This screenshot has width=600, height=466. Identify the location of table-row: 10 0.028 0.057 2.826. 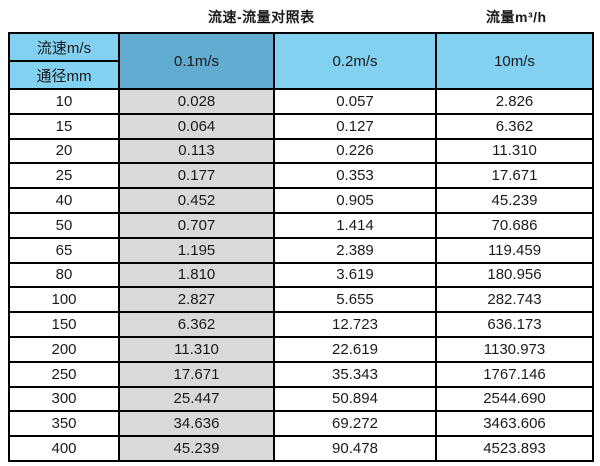
(301, 101).